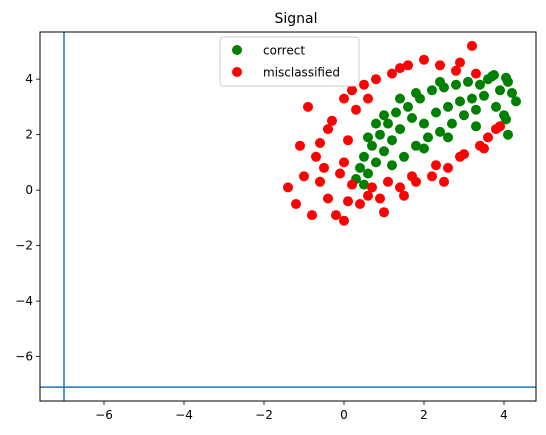 The height and width of the screenshot is (435, 546). What do you see at coordinates (301, 73) in the screenshot?
I see `legend-label-misclassified: misclassified` at bounding box center [301, 73].